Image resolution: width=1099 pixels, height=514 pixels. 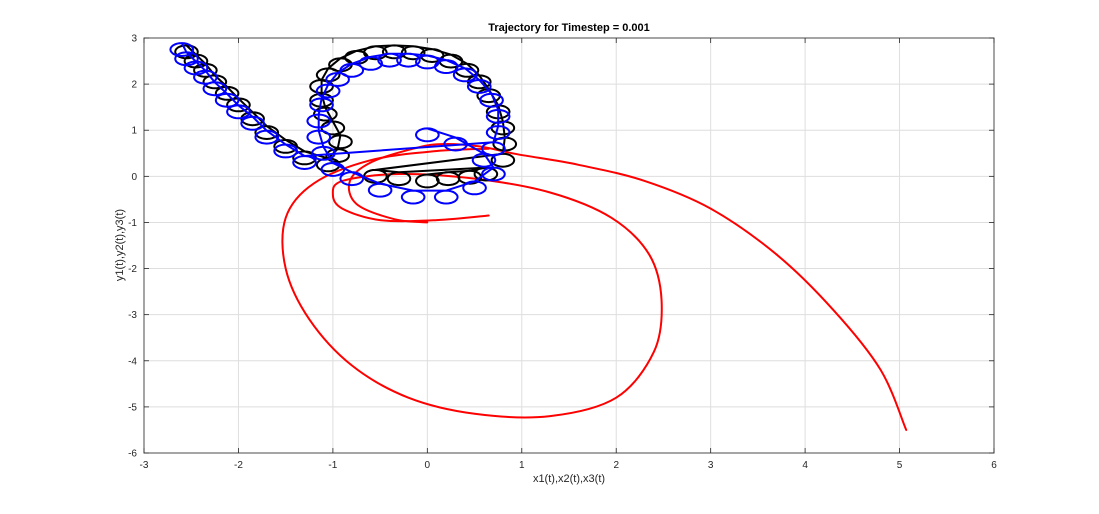 I want to click on y-tick-label: 3, so click(x=134, y=39).